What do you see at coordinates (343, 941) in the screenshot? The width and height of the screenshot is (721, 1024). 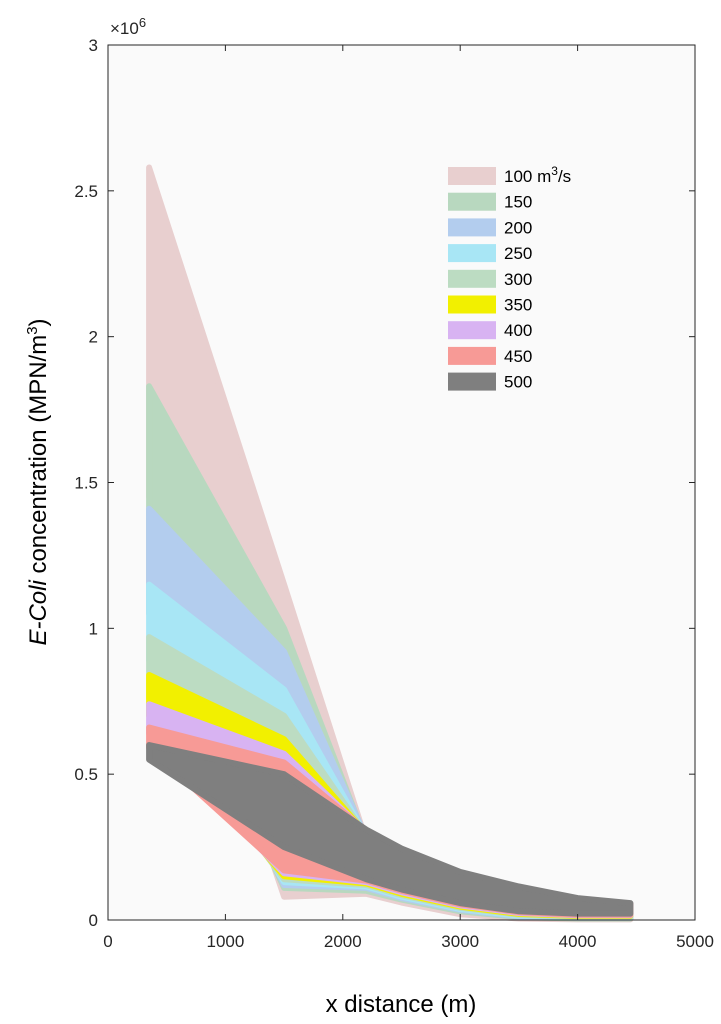 I see `x-tick-label: 2000` at bounding box center [343, 941].